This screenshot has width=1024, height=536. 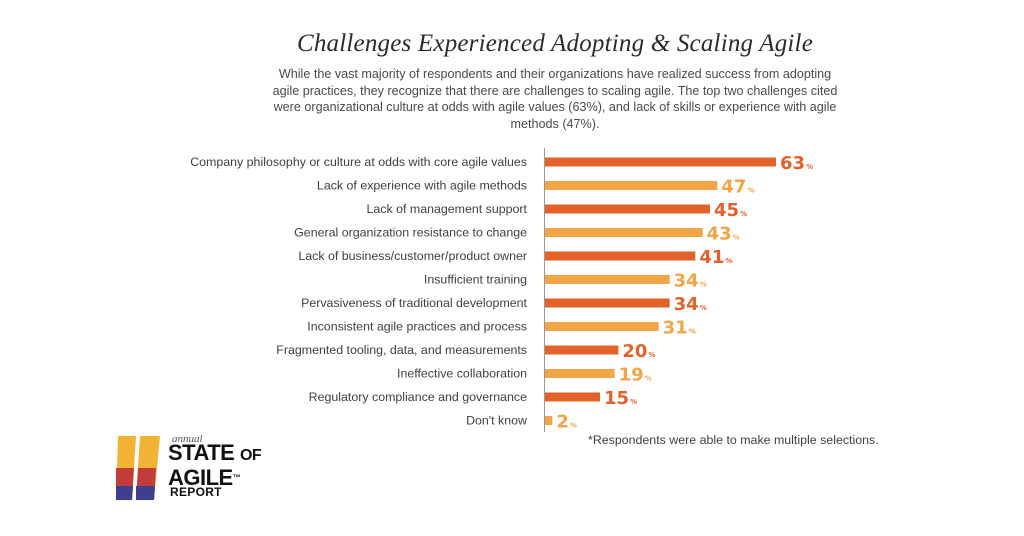 What do you see at coordinates (447, 209) in the screenshot?
I see `category-label: Lack of management support` at bounding box center [447, 209].